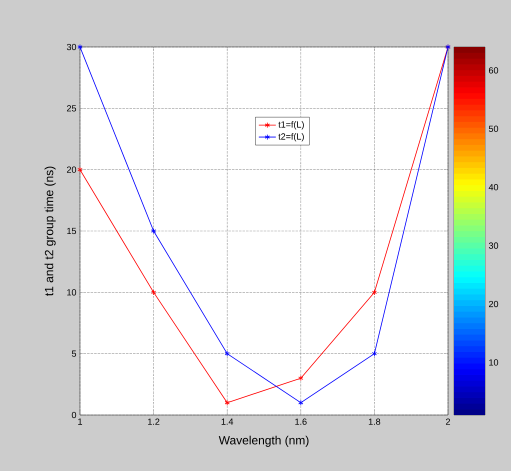 This screenshot has width=511, height=471. I want to click on x-tick-label: 2, so click(448, 421).